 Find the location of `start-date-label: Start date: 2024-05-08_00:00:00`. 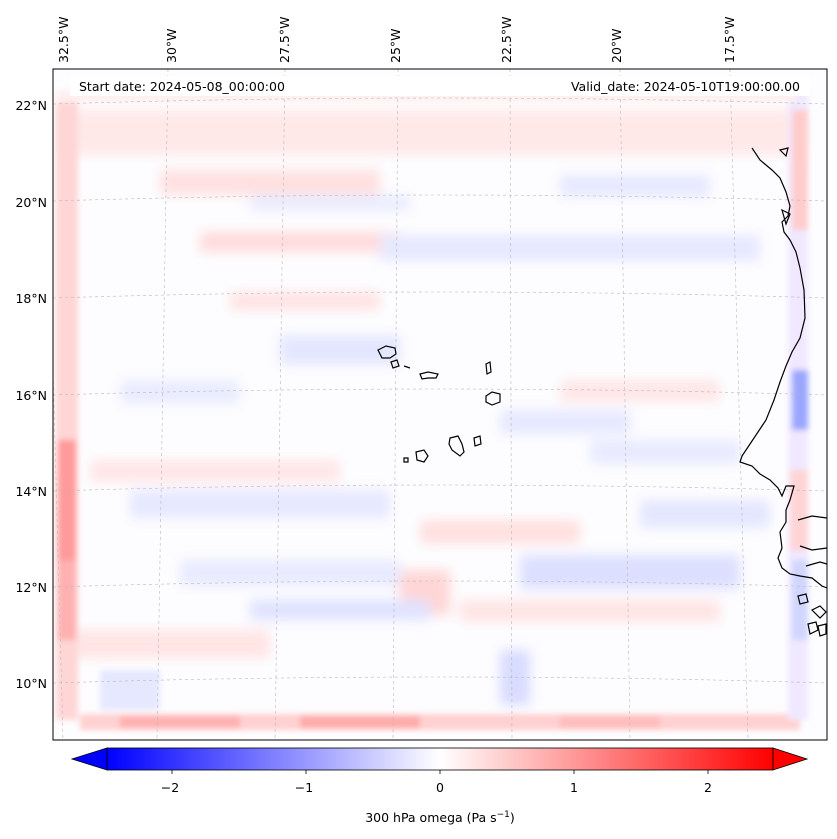

start-date-label: Start date: 2024-05-08_00:00:00 is located at coordinates (182, 86).